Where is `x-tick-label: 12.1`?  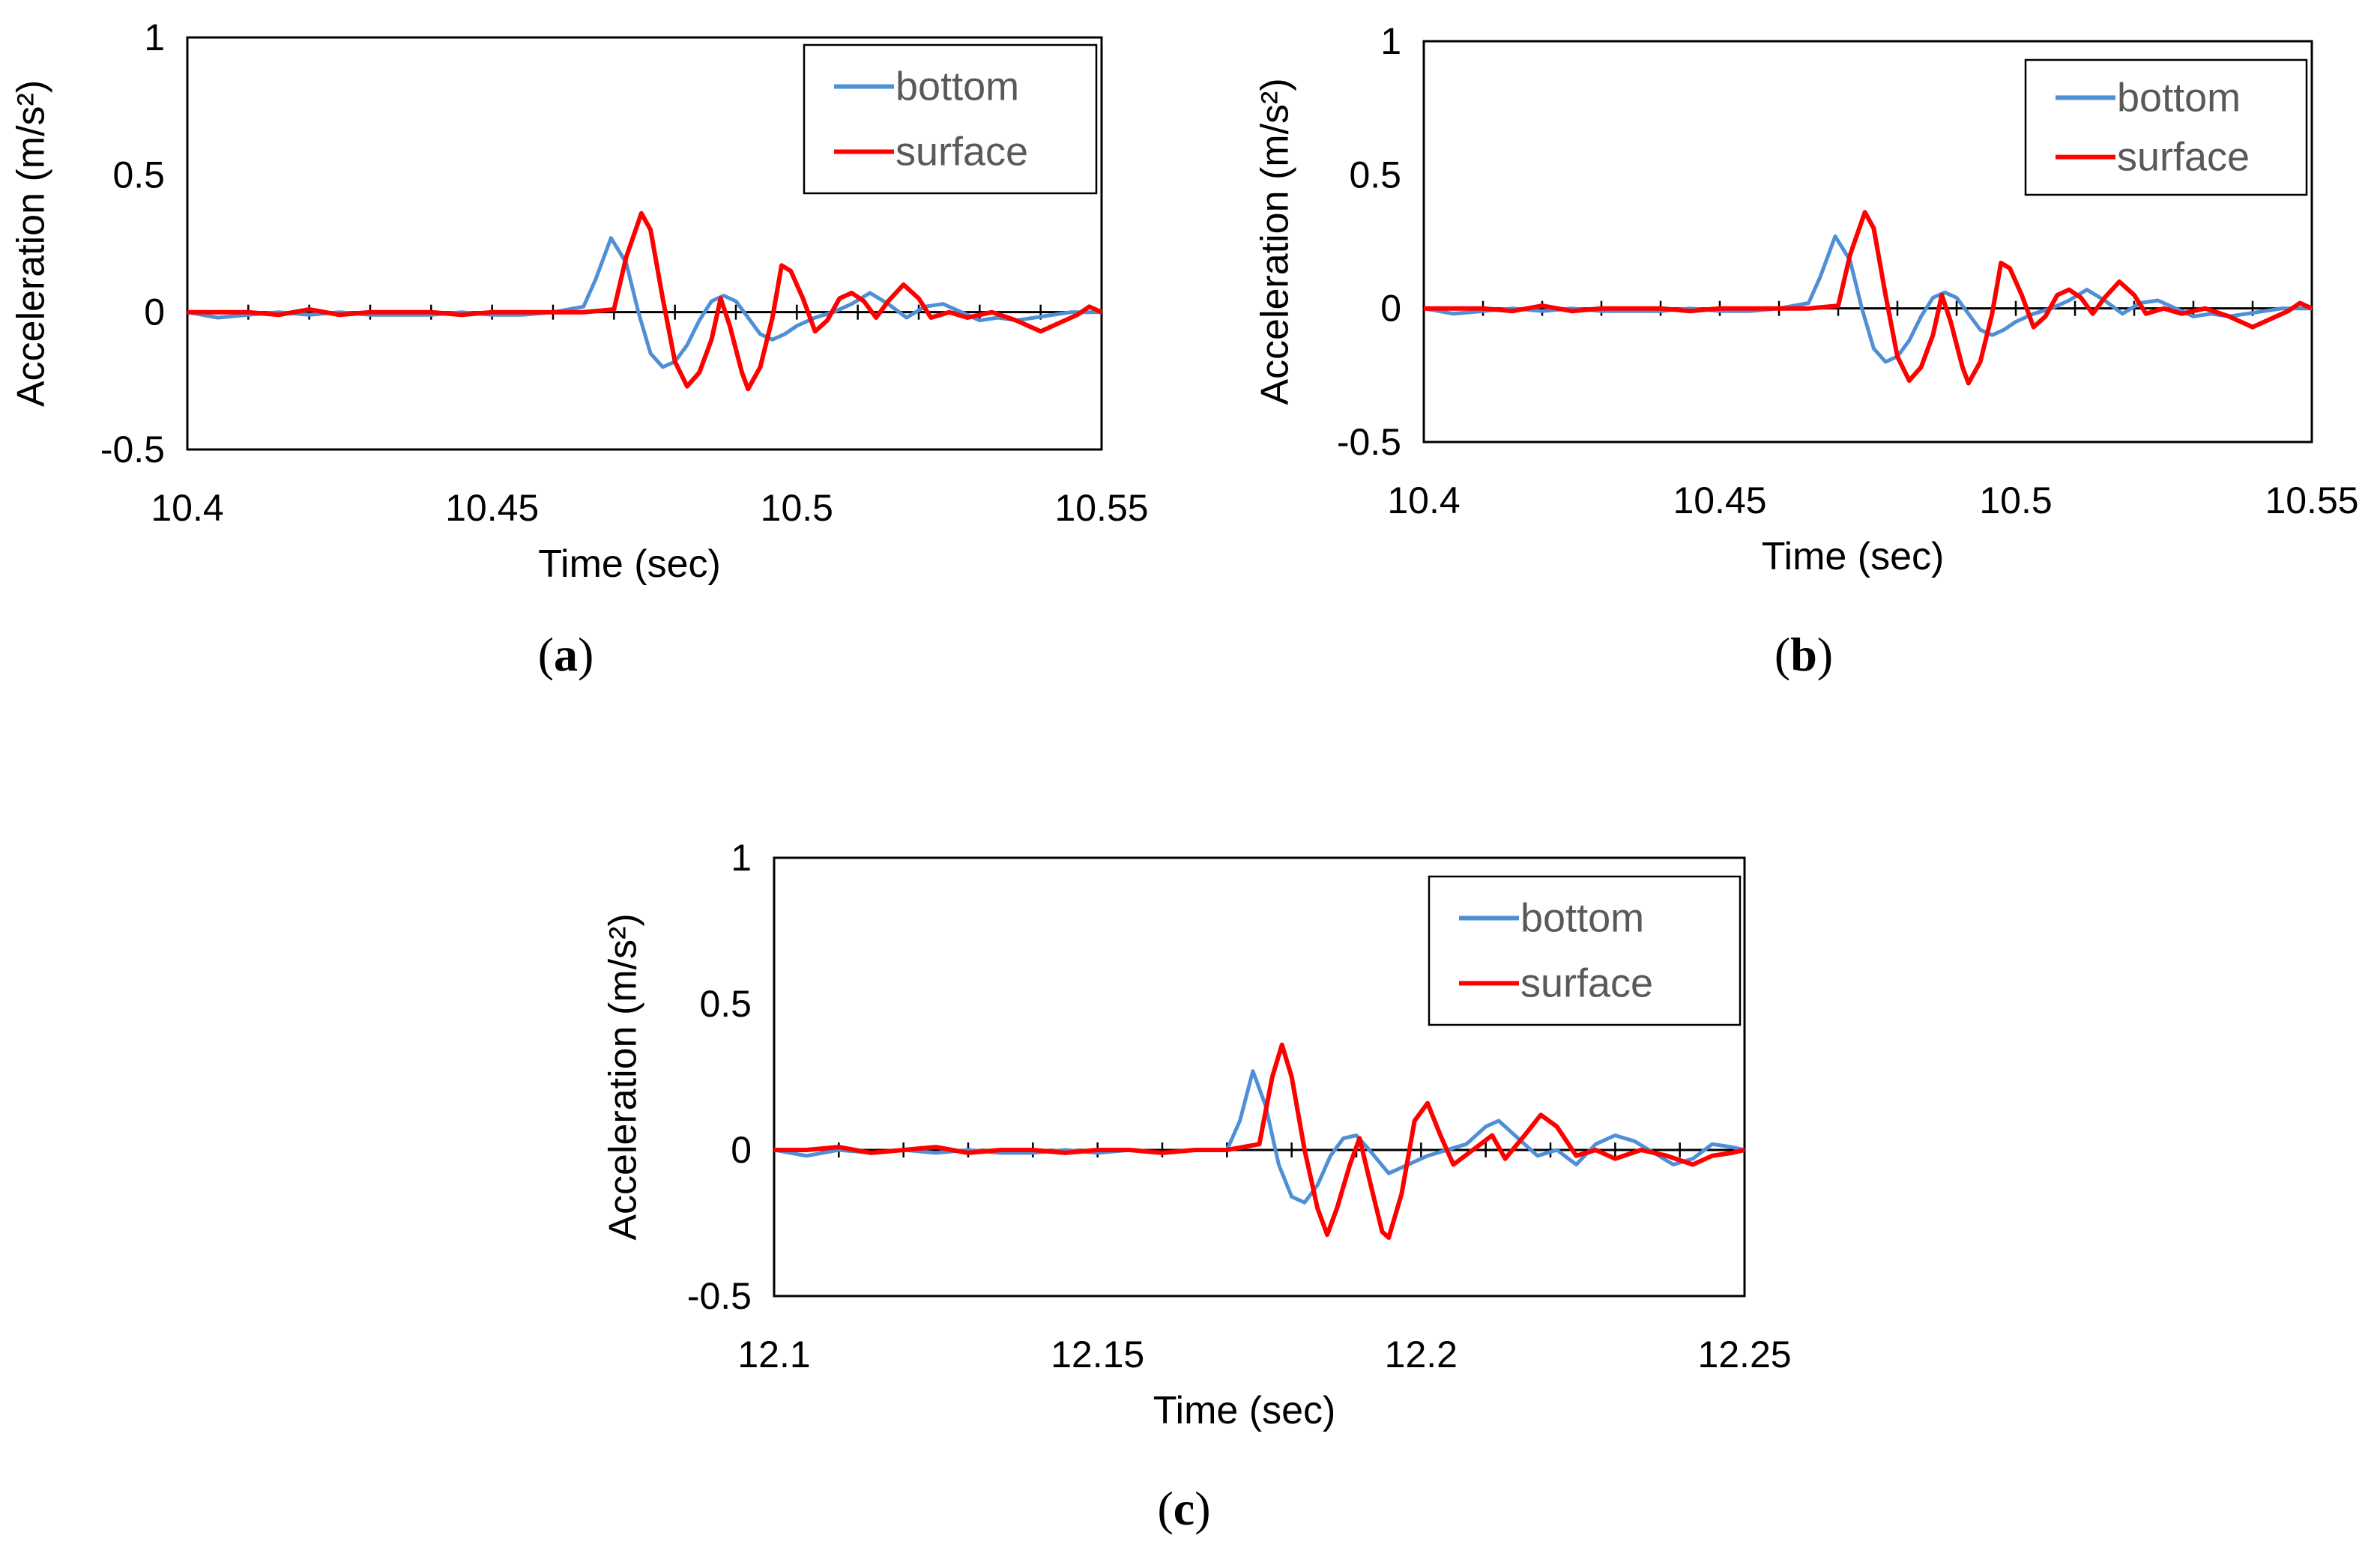
x-tick-label: 12.1 is located at coordinates (774, 1354).